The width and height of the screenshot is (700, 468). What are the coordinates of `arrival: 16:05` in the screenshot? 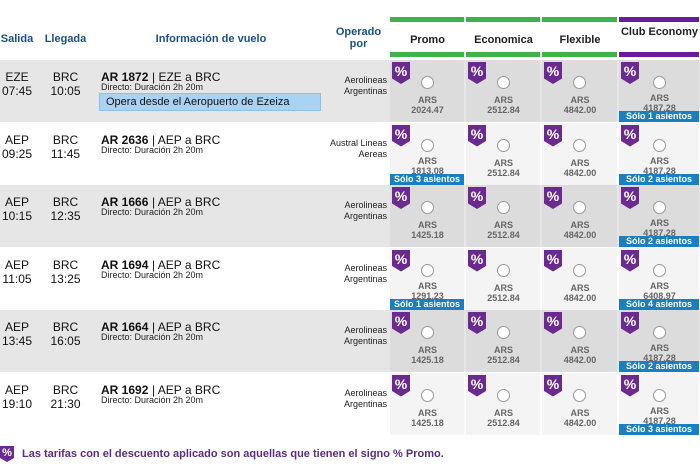 It's located at (65, 341).